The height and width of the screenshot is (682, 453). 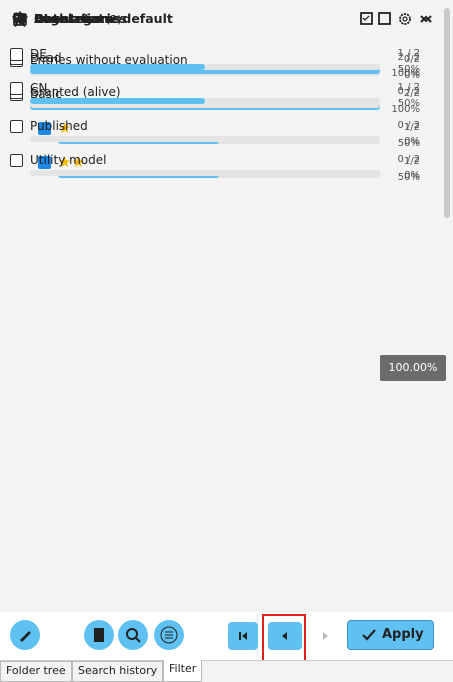 What do you see at coordinates (215, 63) in the screenshot?
I see `filter-row: DE 1 / 2 50%` at bounding box center [215, 63].